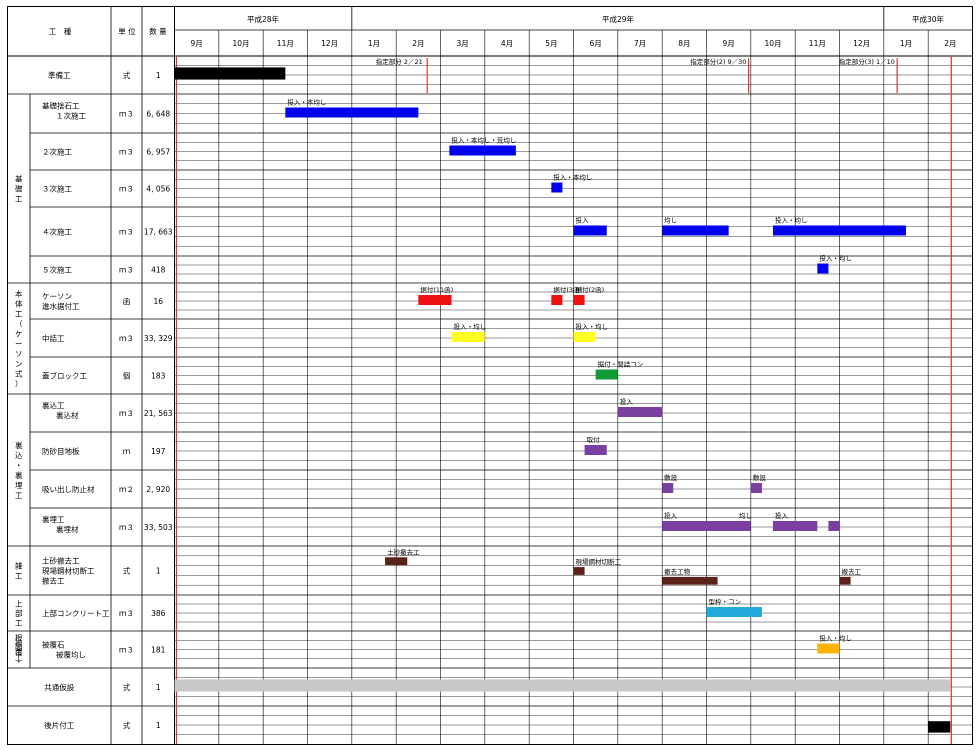 Image resolution: width=979 pixels, height=751 pixels. Describe the element at coordinates (127, 301) in the screenshot. I see `row-unit: 函` at that location.